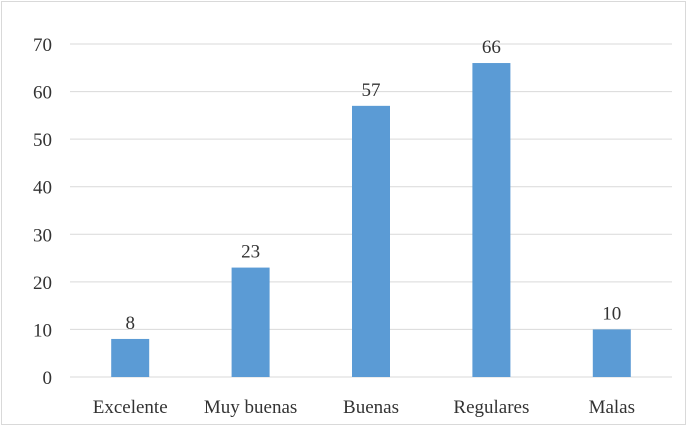 The height and width of the screenshot is (428, 689). What do you see at coordinates (42, 93) in the screenshot?
I see `y-tick-label: 60` at bounding box center [42, 93].